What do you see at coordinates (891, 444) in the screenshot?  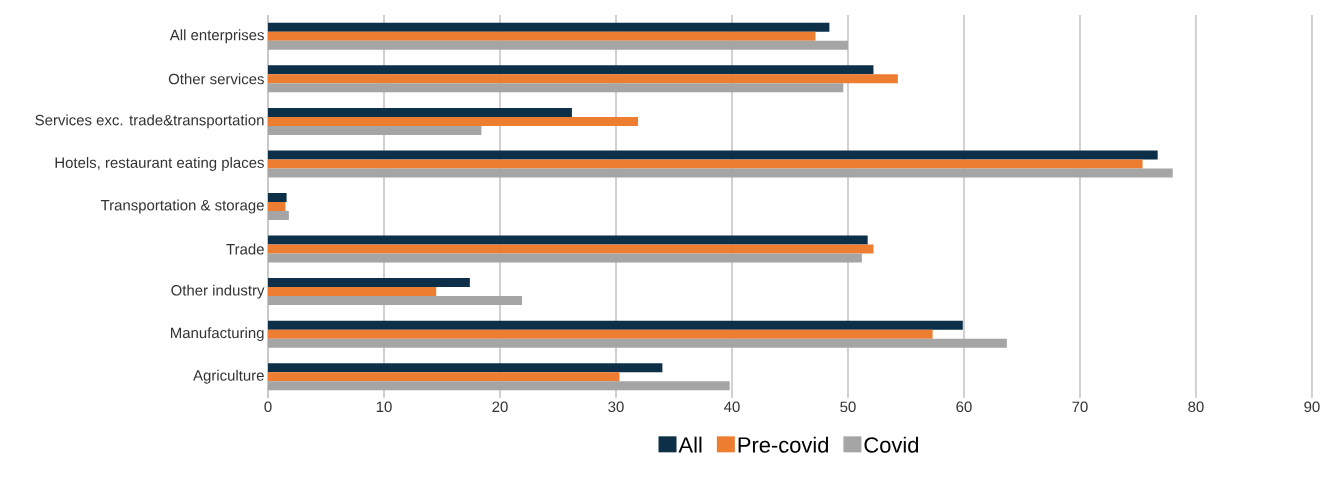 I see `legend-label: Covid` at bounding box center [891, 444].